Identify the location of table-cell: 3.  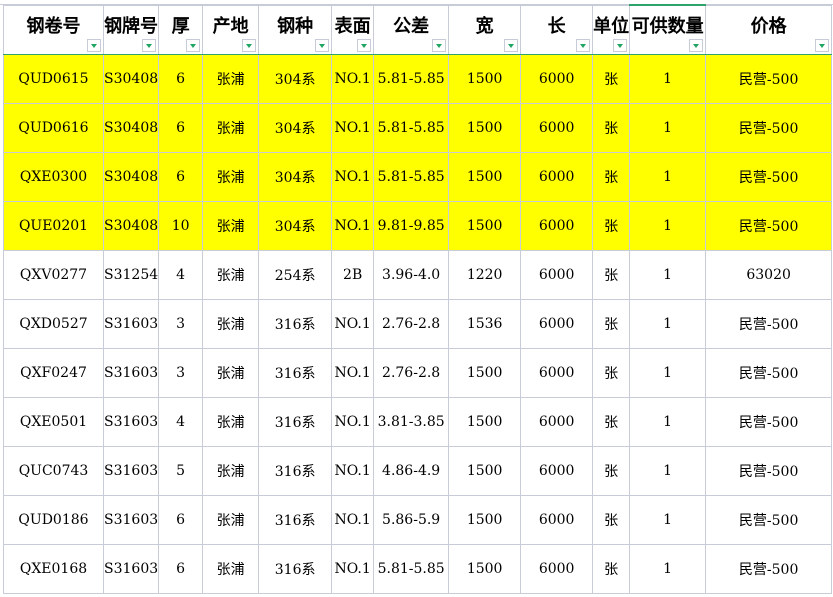
(181, 373).